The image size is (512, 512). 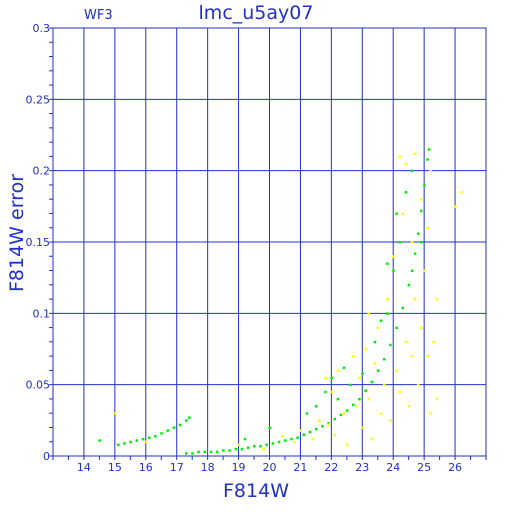 What do you see at coordinates (362, 467) in the screenshot?
I see `x-tick-label: 23` at bounding box center [362, 467].